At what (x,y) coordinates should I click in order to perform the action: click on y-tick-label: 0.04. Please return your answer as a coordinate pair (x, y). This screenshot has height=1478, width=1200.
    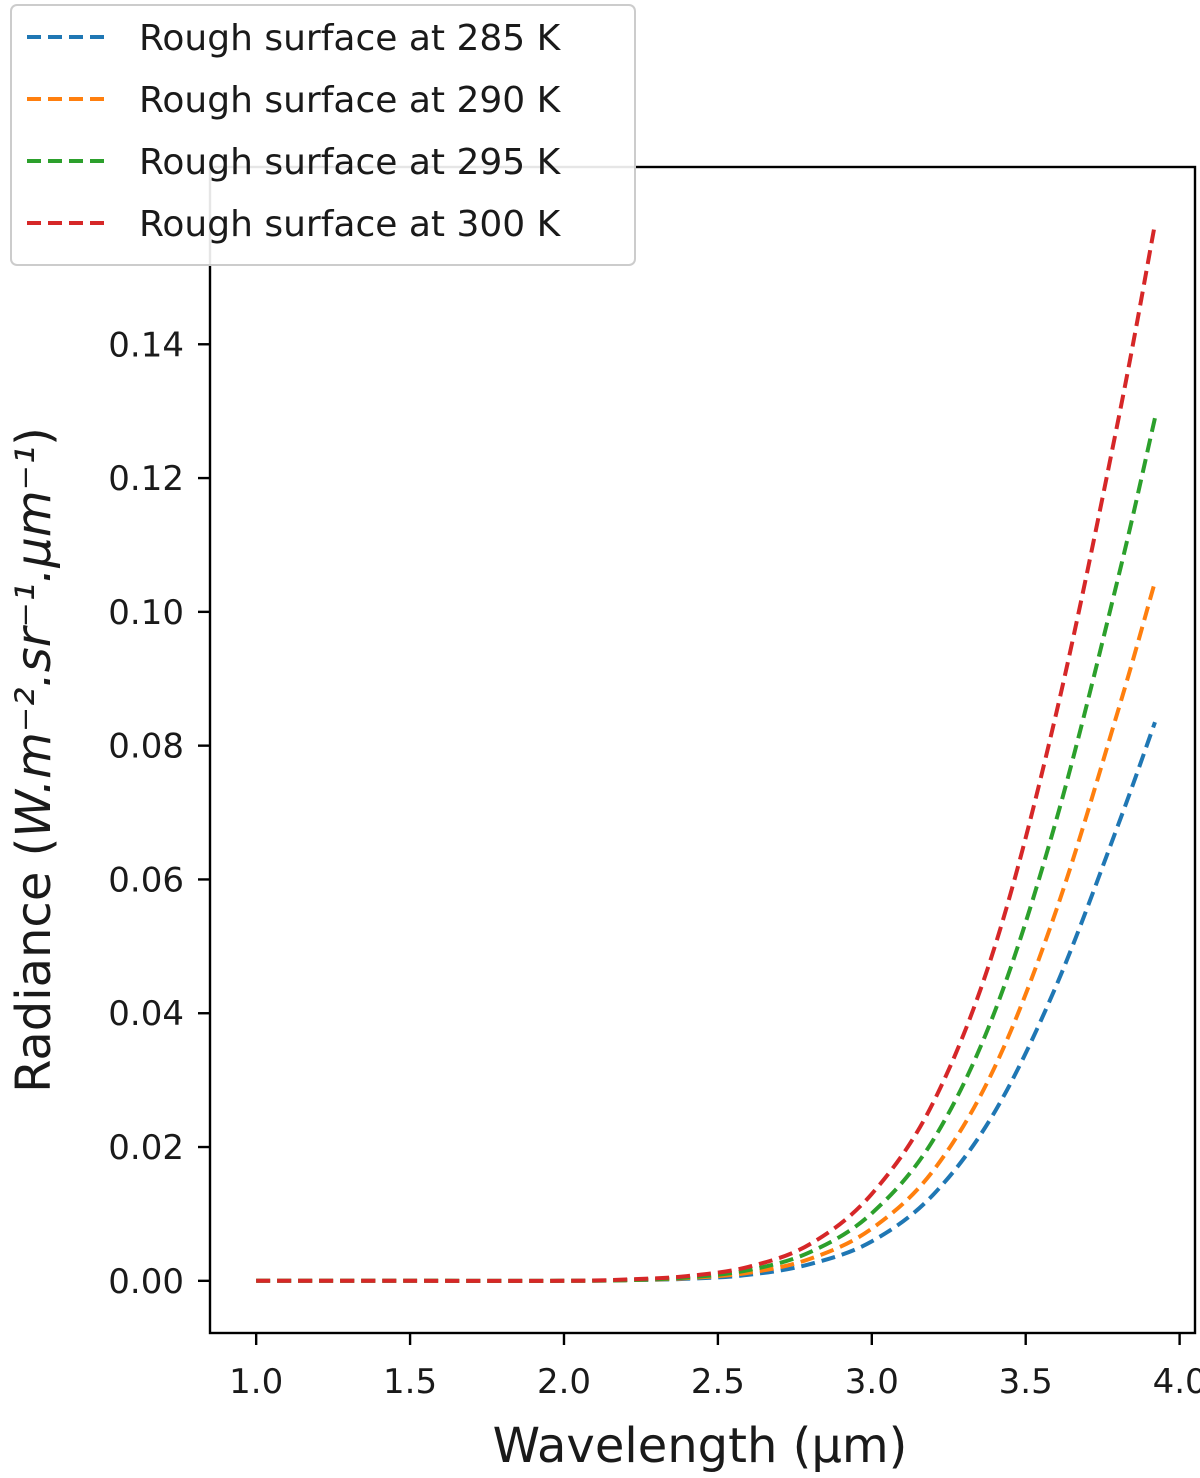
    Looking at the image, I should click on (146, 1014).